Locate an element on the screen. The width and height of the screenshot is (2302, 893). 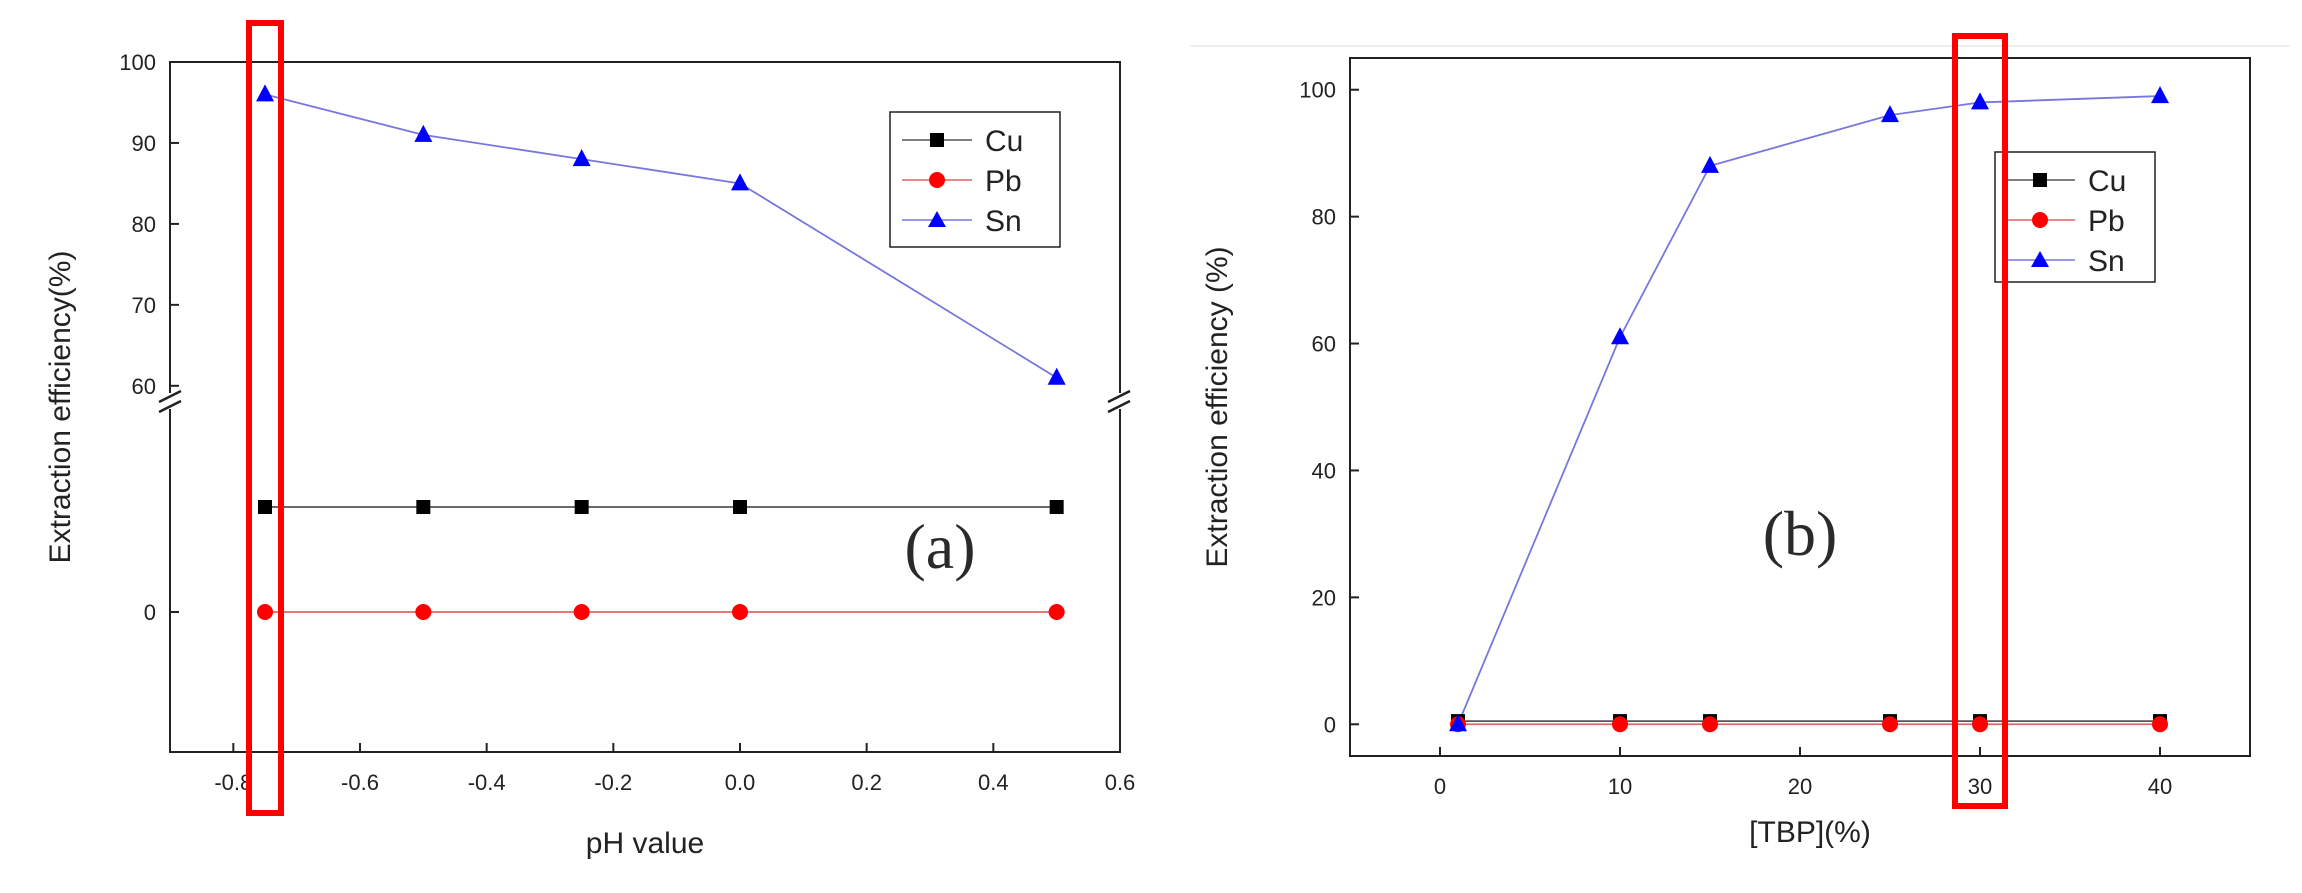
legend-b: Cu Pb Sn is located at coordinates (2075, 217).